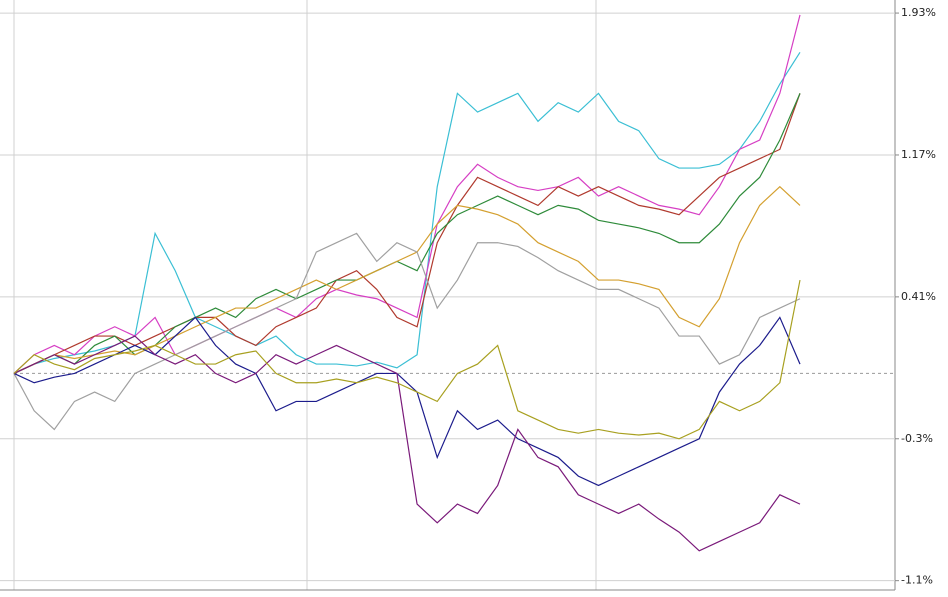 The width and height of the screenshot is (948, 597). What do you see at coordinates (917, 580) in the screenshot?
I see `y-tick-label: -1.1%` at bounding box center [917, 580].